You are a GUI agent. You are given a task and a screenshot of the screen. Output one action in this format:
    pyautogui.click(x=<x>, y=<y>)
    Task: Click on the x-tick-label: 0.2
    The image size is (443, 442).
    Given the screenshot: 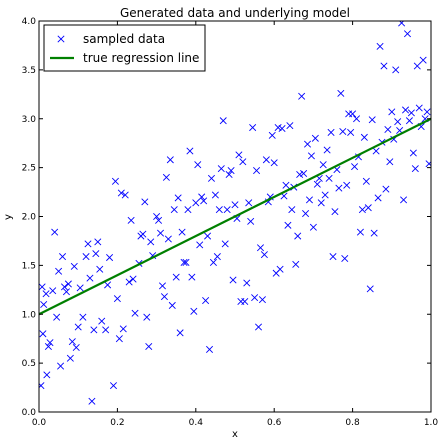 What is the action you would take?
    pyautogui.click(x=117, y=423)
    